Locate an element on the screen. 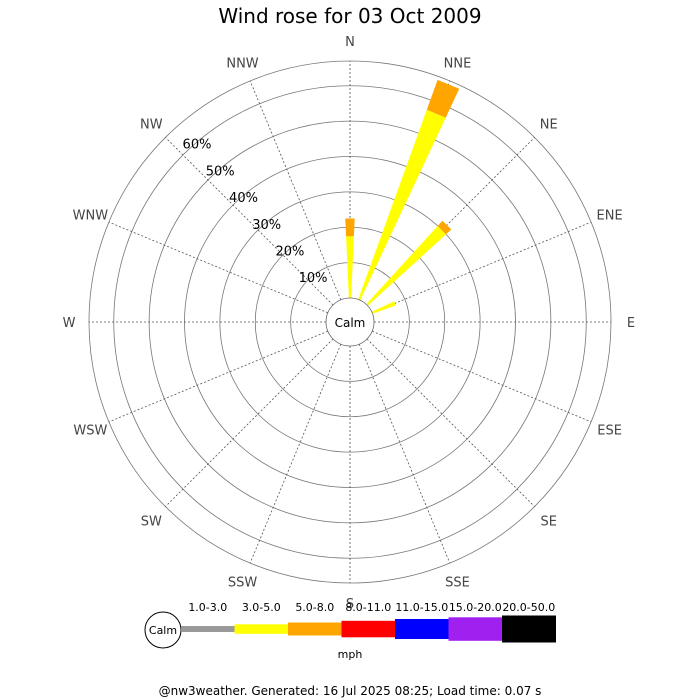 The image size is (700, 700). ring-label: 20% is located at coordinates (289, 252).